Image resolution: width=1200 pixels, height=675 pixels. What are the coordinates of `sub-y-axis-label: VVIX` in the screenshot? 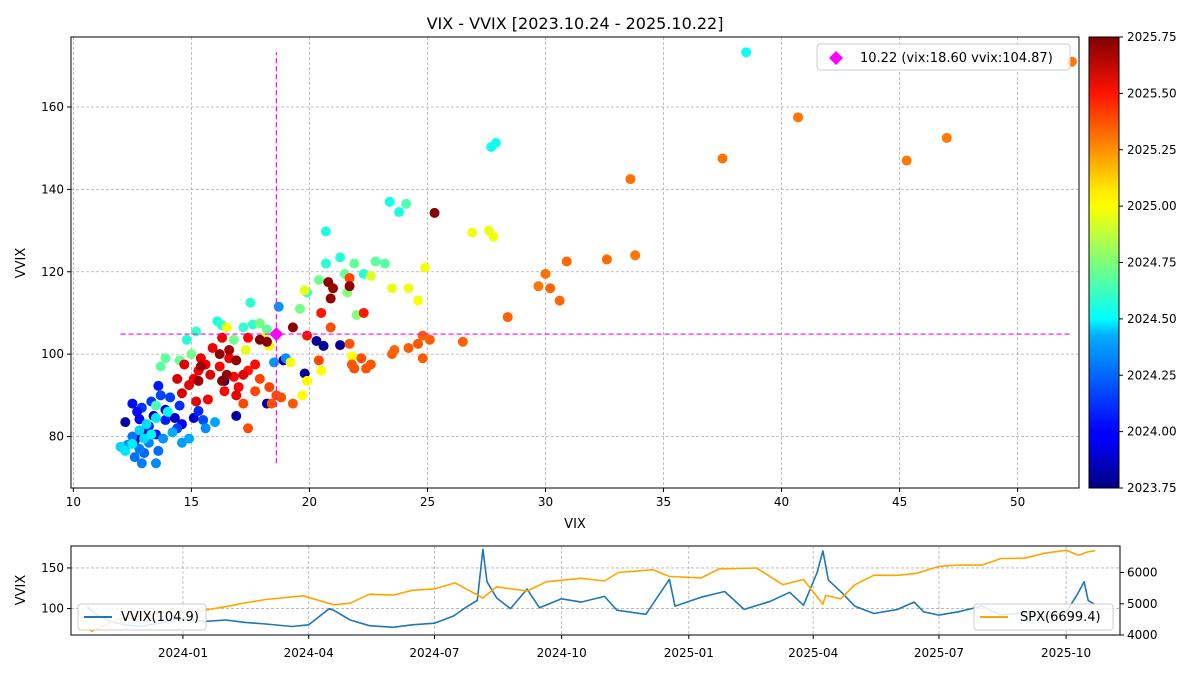 It's located at (21, 590).